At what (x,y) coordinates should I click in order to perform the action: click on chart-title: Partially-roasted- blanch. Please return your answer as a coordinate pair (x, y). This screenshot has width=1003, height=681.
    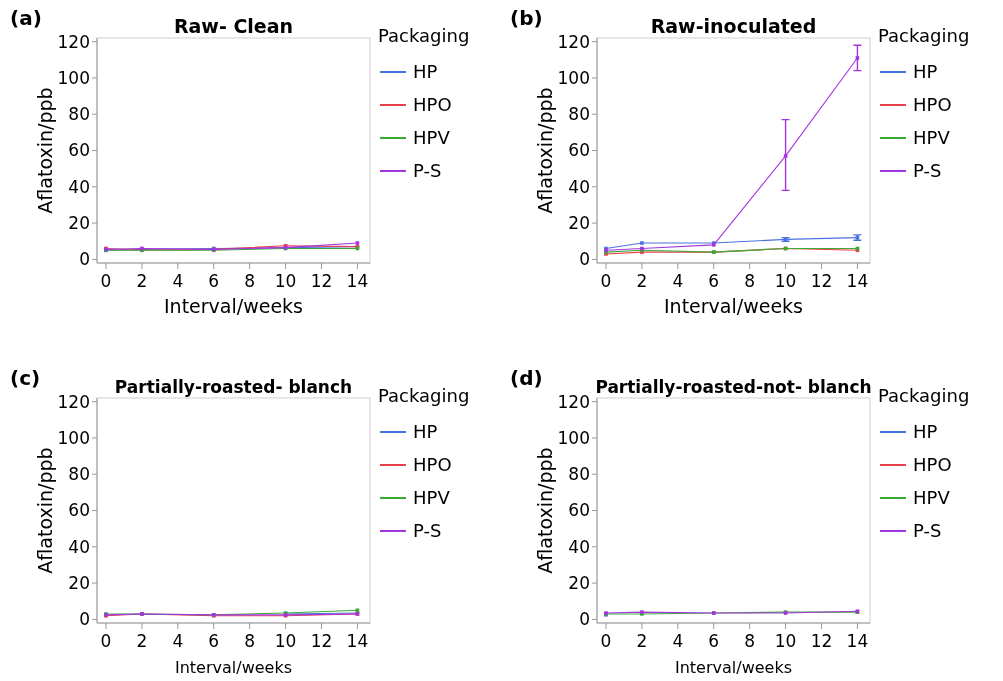
    Looking at the image, I should click on (233, 387).